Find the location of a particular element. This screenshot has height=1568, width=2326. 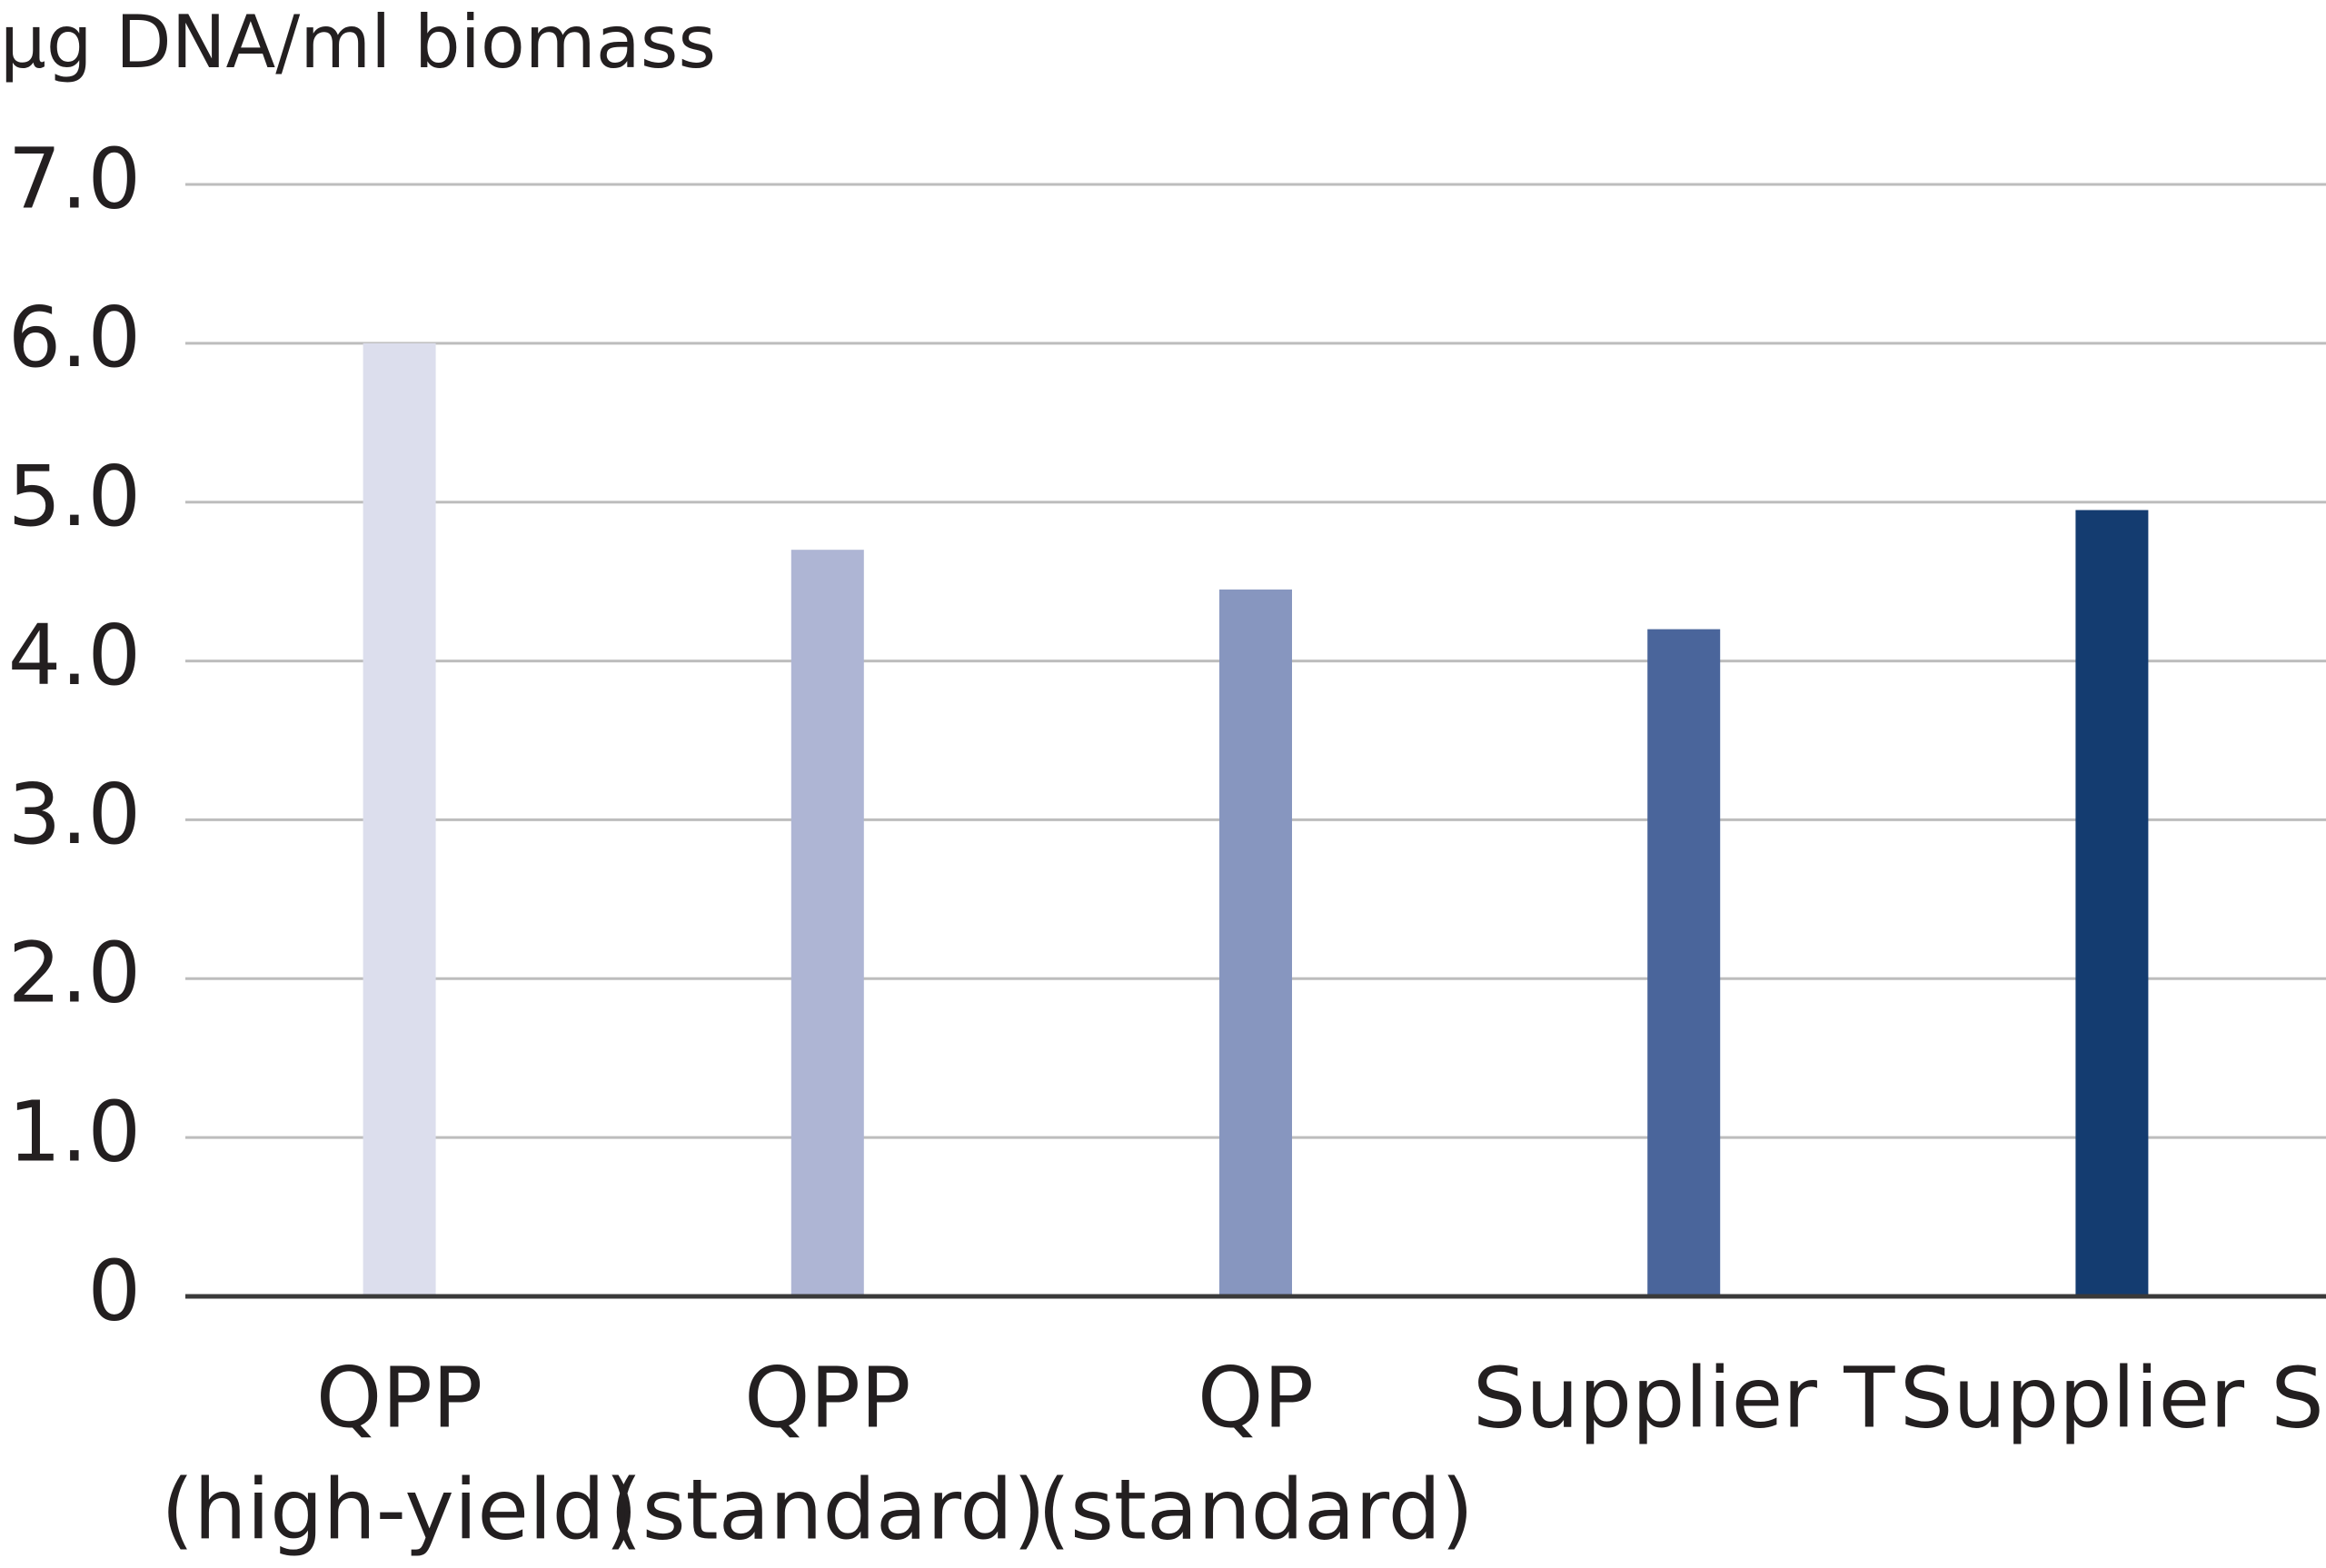

axis-title: µg DNA/ml biomass is located at coordinates (358, 42).